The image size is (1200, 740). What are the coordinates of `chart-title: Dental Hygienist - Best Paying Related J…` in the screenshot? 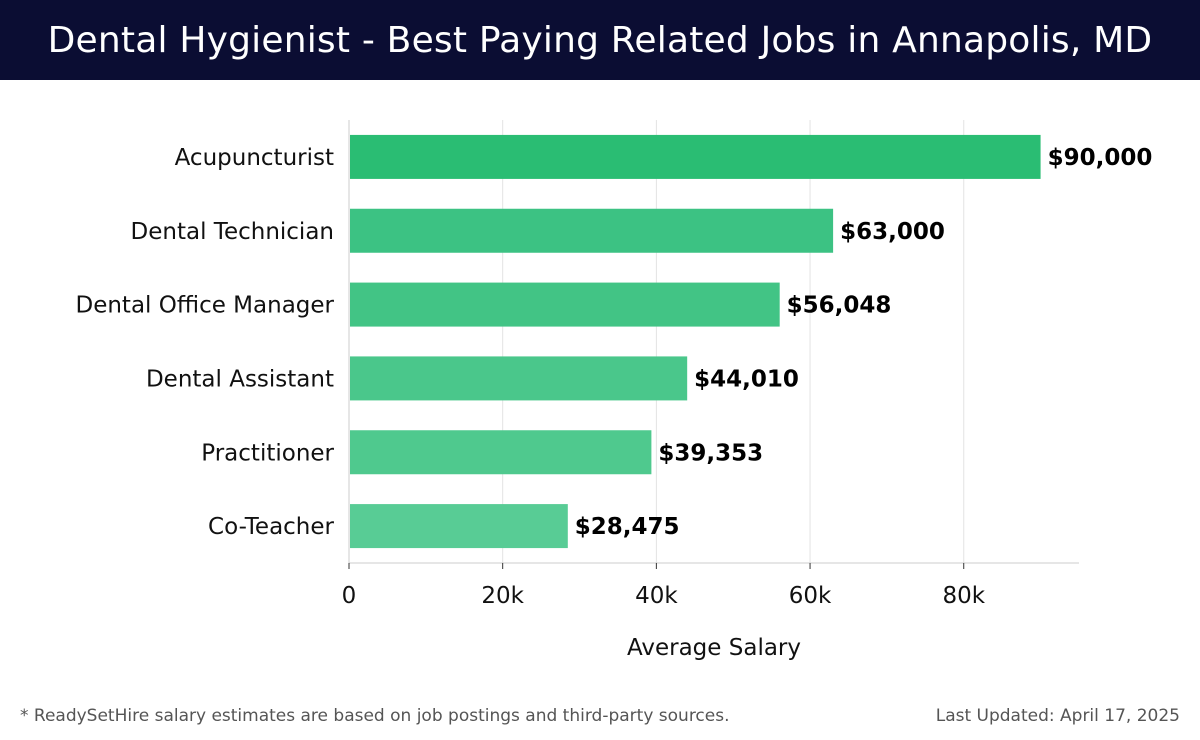 It's located at (600, 40).